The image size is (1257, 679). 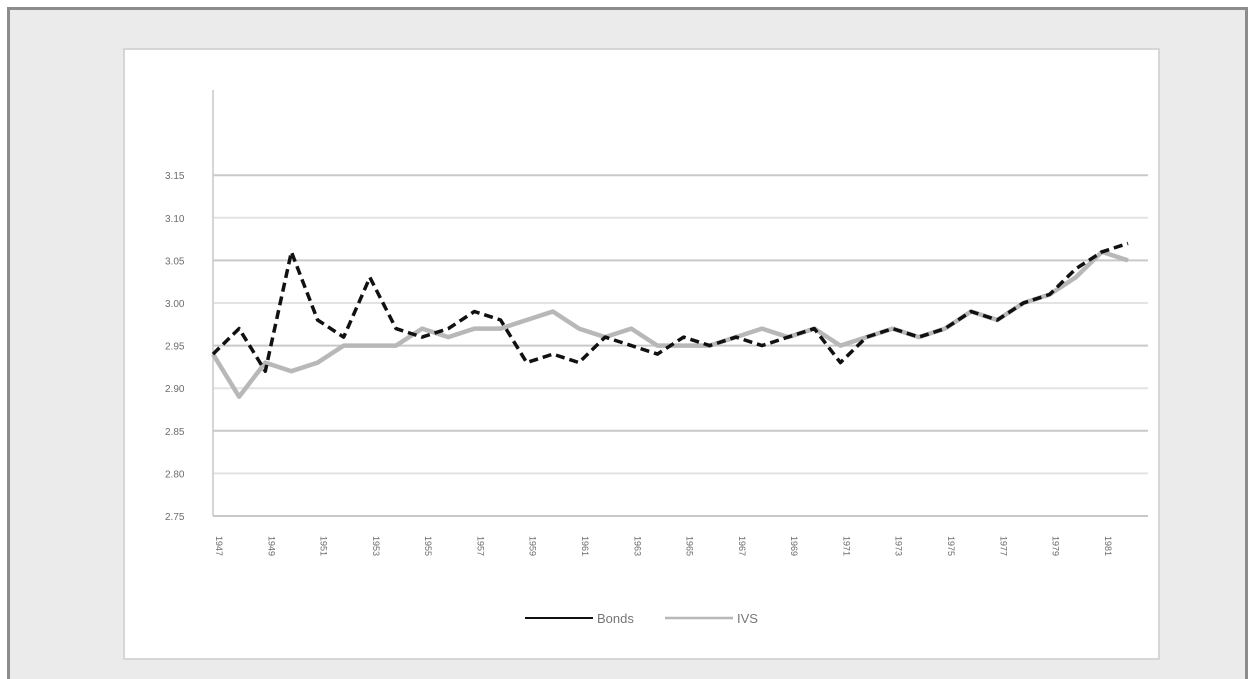 What do you see at coordinates (175, 474) in the screenshot?
I see `y-tick-label: 2.80` at bounding box center [175, 474].